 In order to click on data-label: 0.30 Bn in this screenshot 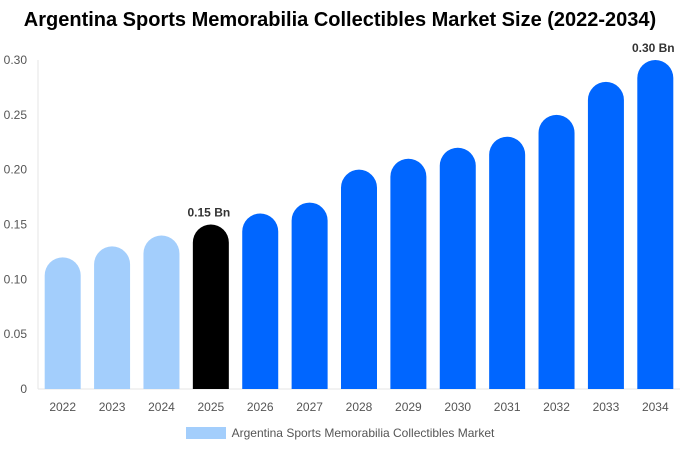, I will do `click(653, 48)`.